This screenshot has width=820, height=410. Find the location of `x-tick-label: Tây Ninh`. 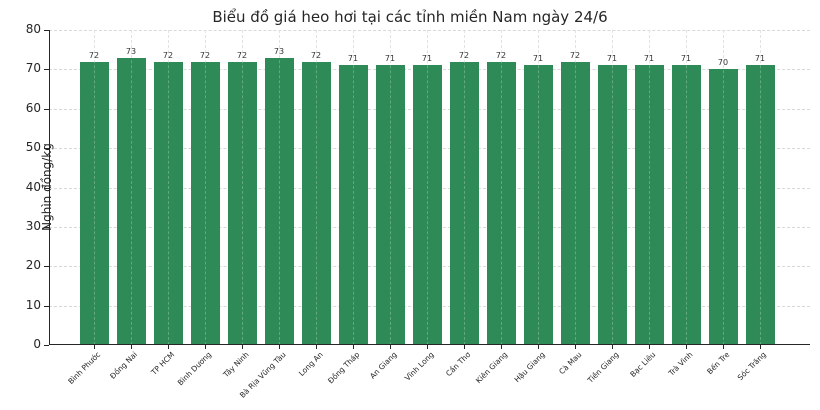

x-tick-label: Tây Ninh is located at coordinates (236, 365).